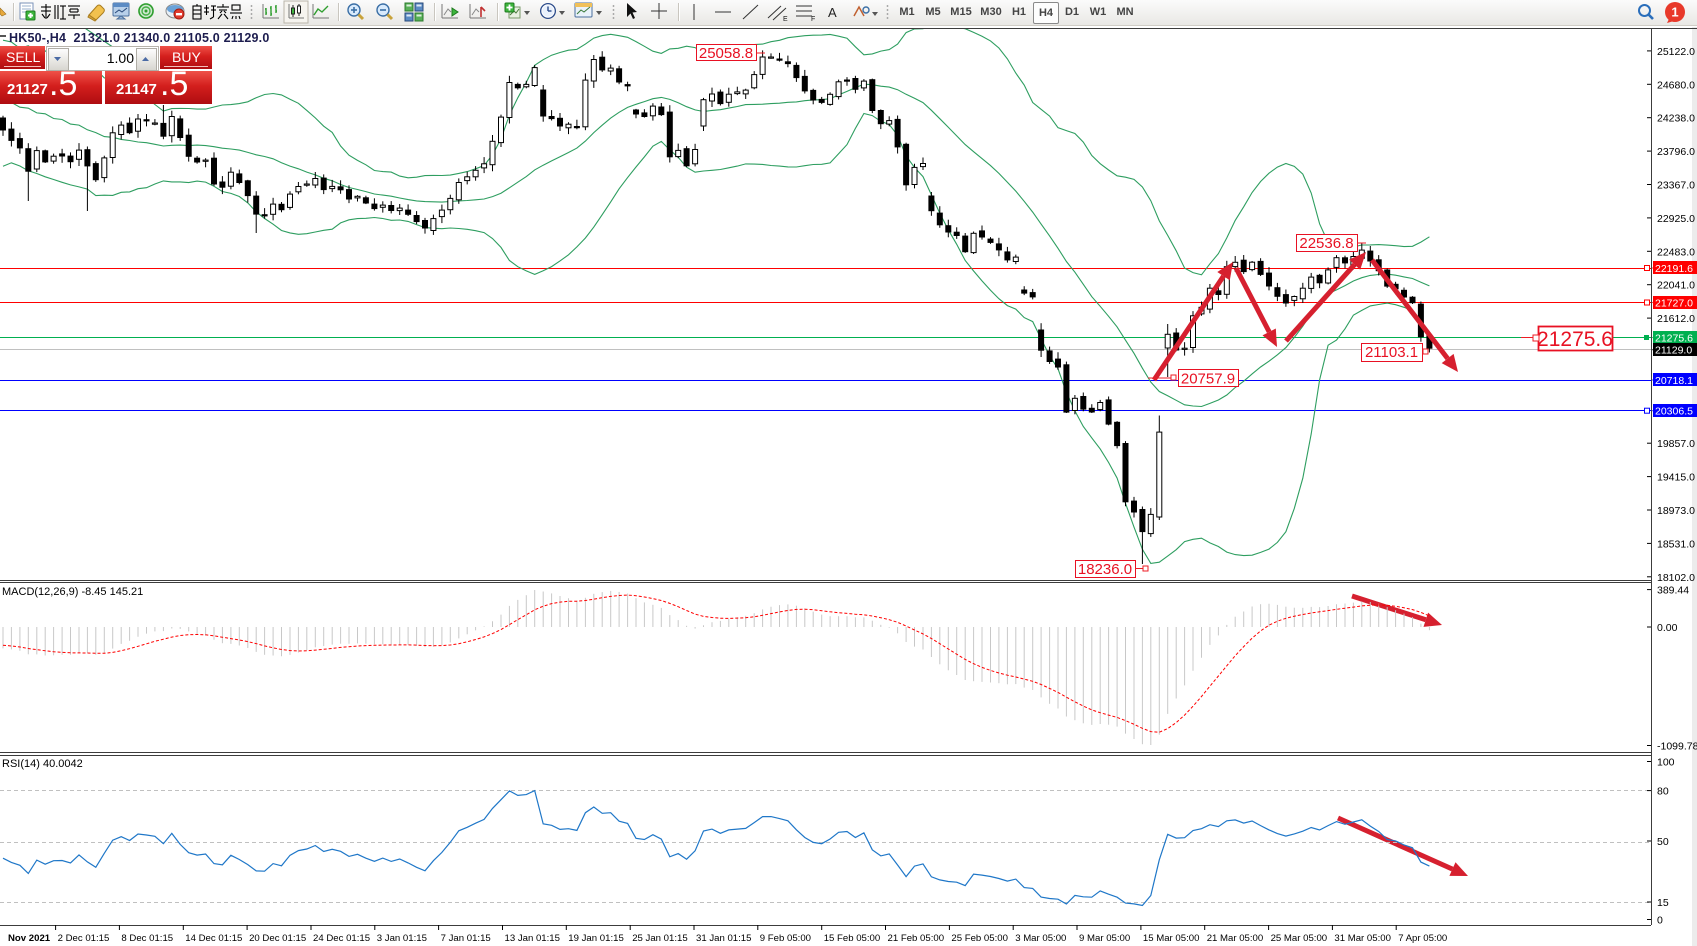 This screenshot has height=946, width=1697. Describe the element at coordinates (785, 19) in the screenshot. I see `svg-text: E` at that location.